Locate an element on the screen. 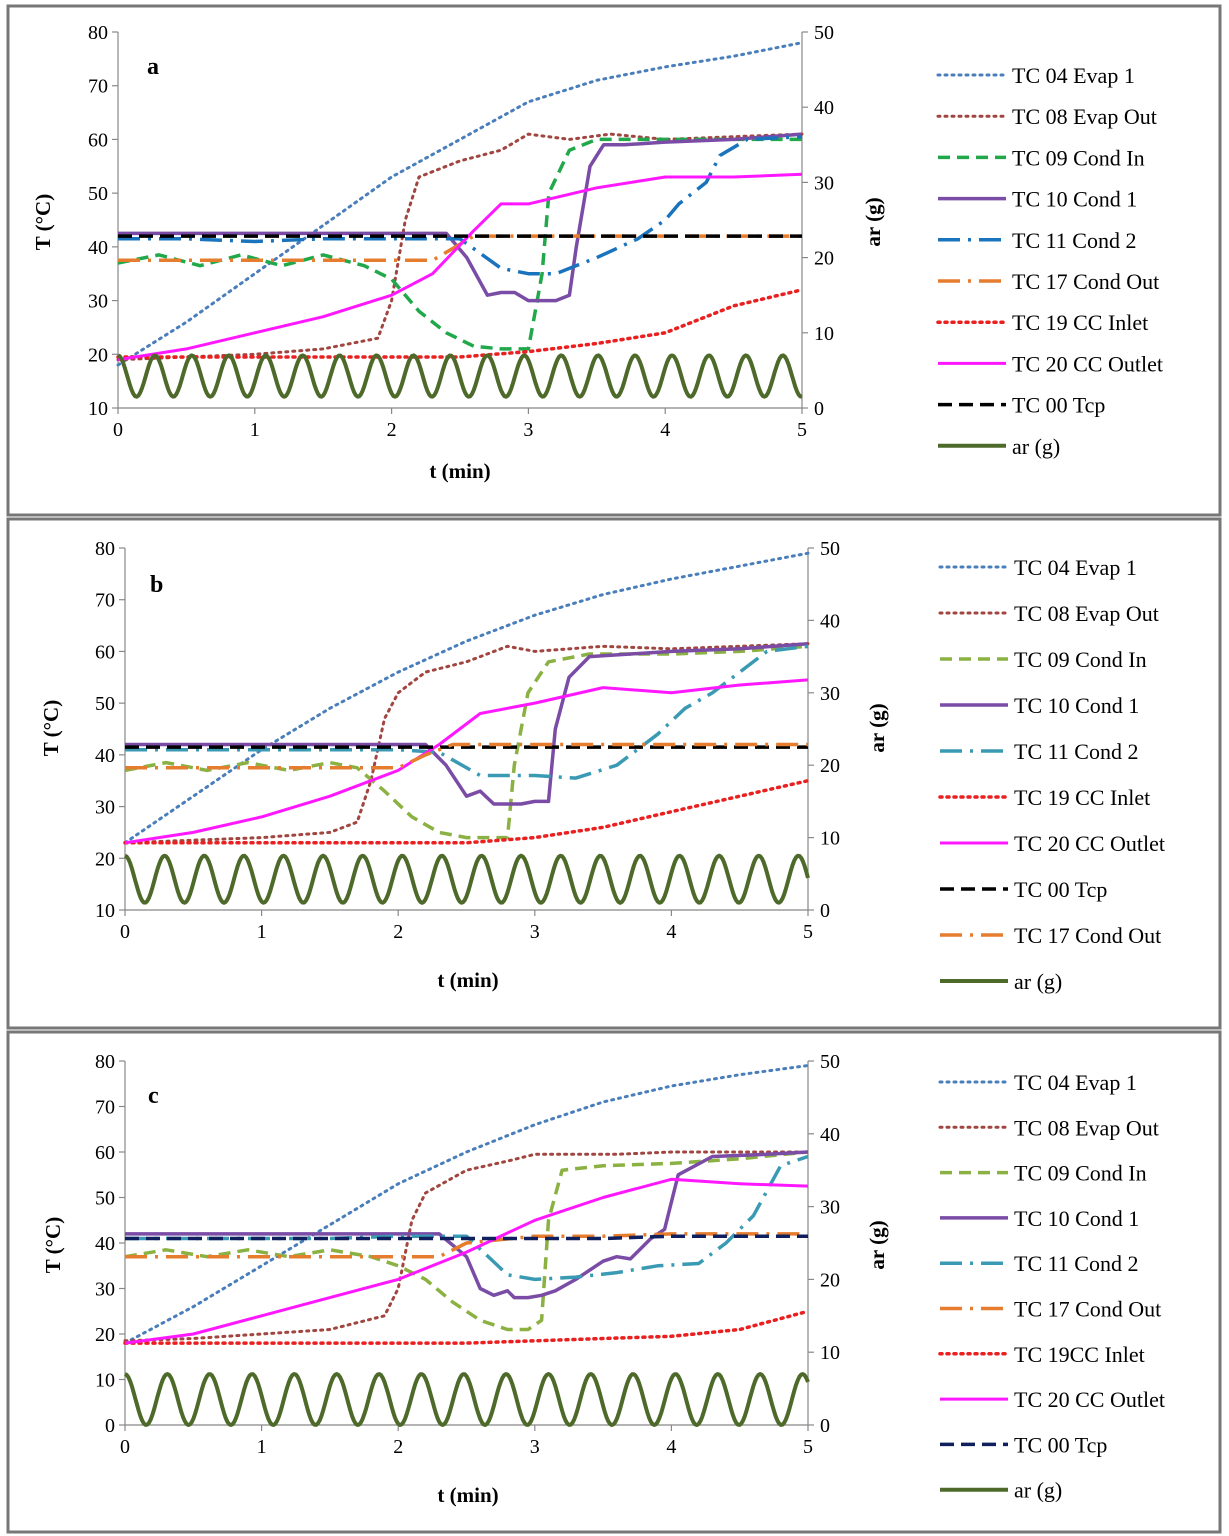 Image resolution: width=1229 pixels, height=1536 pixels. panel-c-series-tc-17-cond-out is located at coordinates (466, 1245).